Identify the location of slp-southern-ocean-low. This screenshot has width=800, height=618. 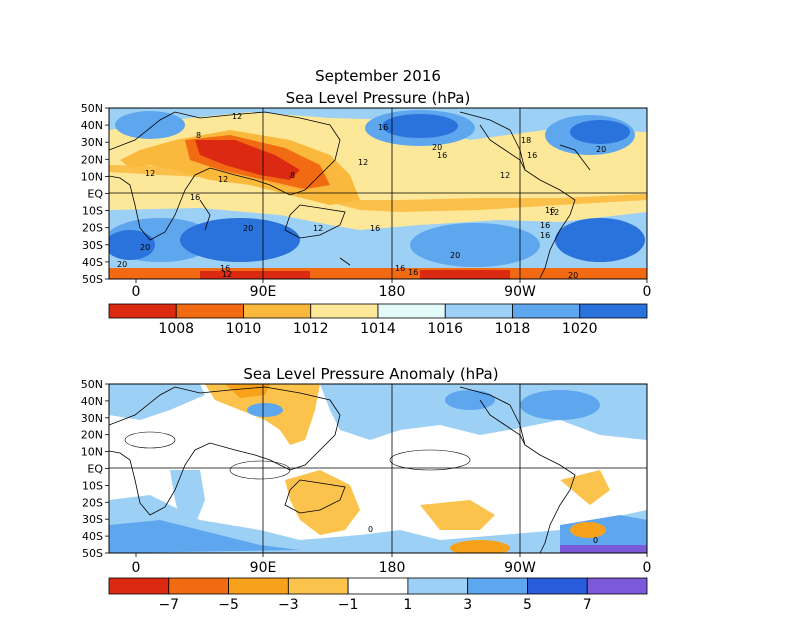
(378, 273).